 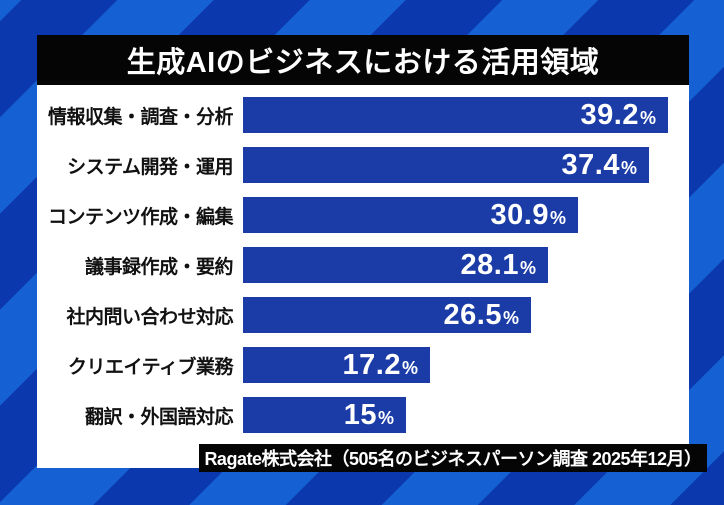 I want to click on value-bar: 28.1%, so click(x=395, y=265).